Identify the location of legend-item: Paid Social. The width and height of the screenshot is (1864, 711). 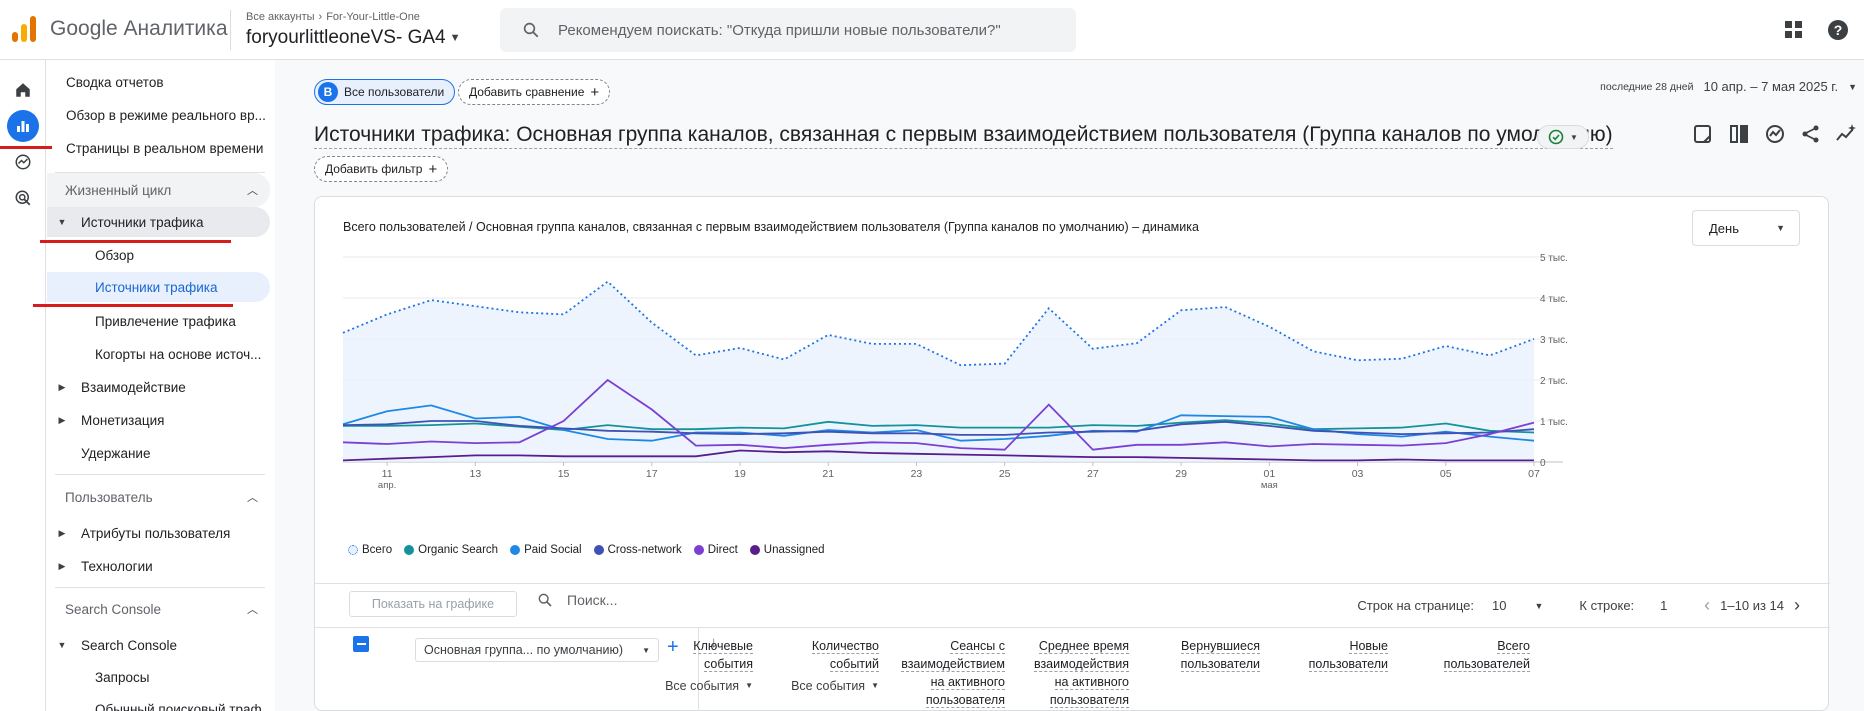
(546, 550).